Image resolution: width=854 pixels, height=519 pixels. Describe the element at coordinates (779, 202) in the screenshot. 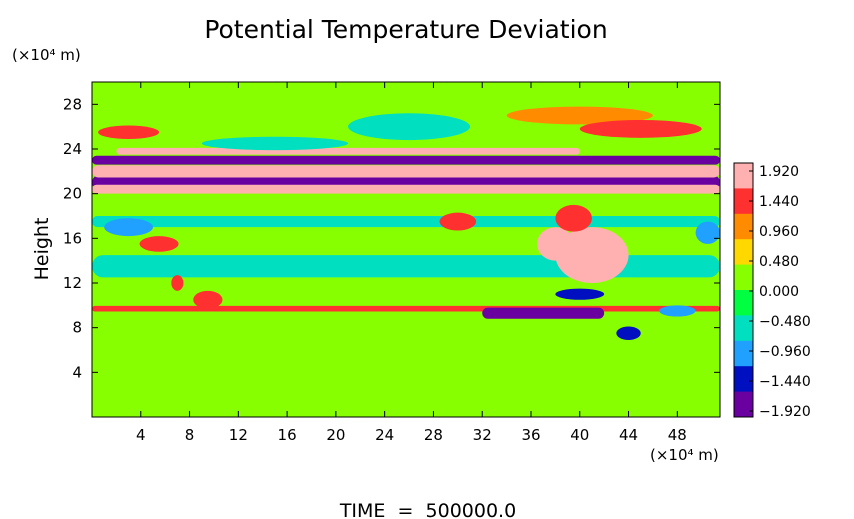

I see `colorbar-label: 1.440` at that location.